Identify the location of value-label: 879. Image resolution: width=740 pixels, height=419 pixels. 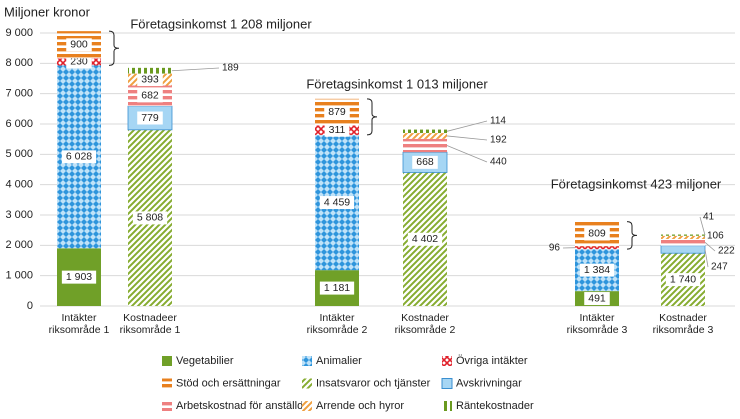
(337, 112).